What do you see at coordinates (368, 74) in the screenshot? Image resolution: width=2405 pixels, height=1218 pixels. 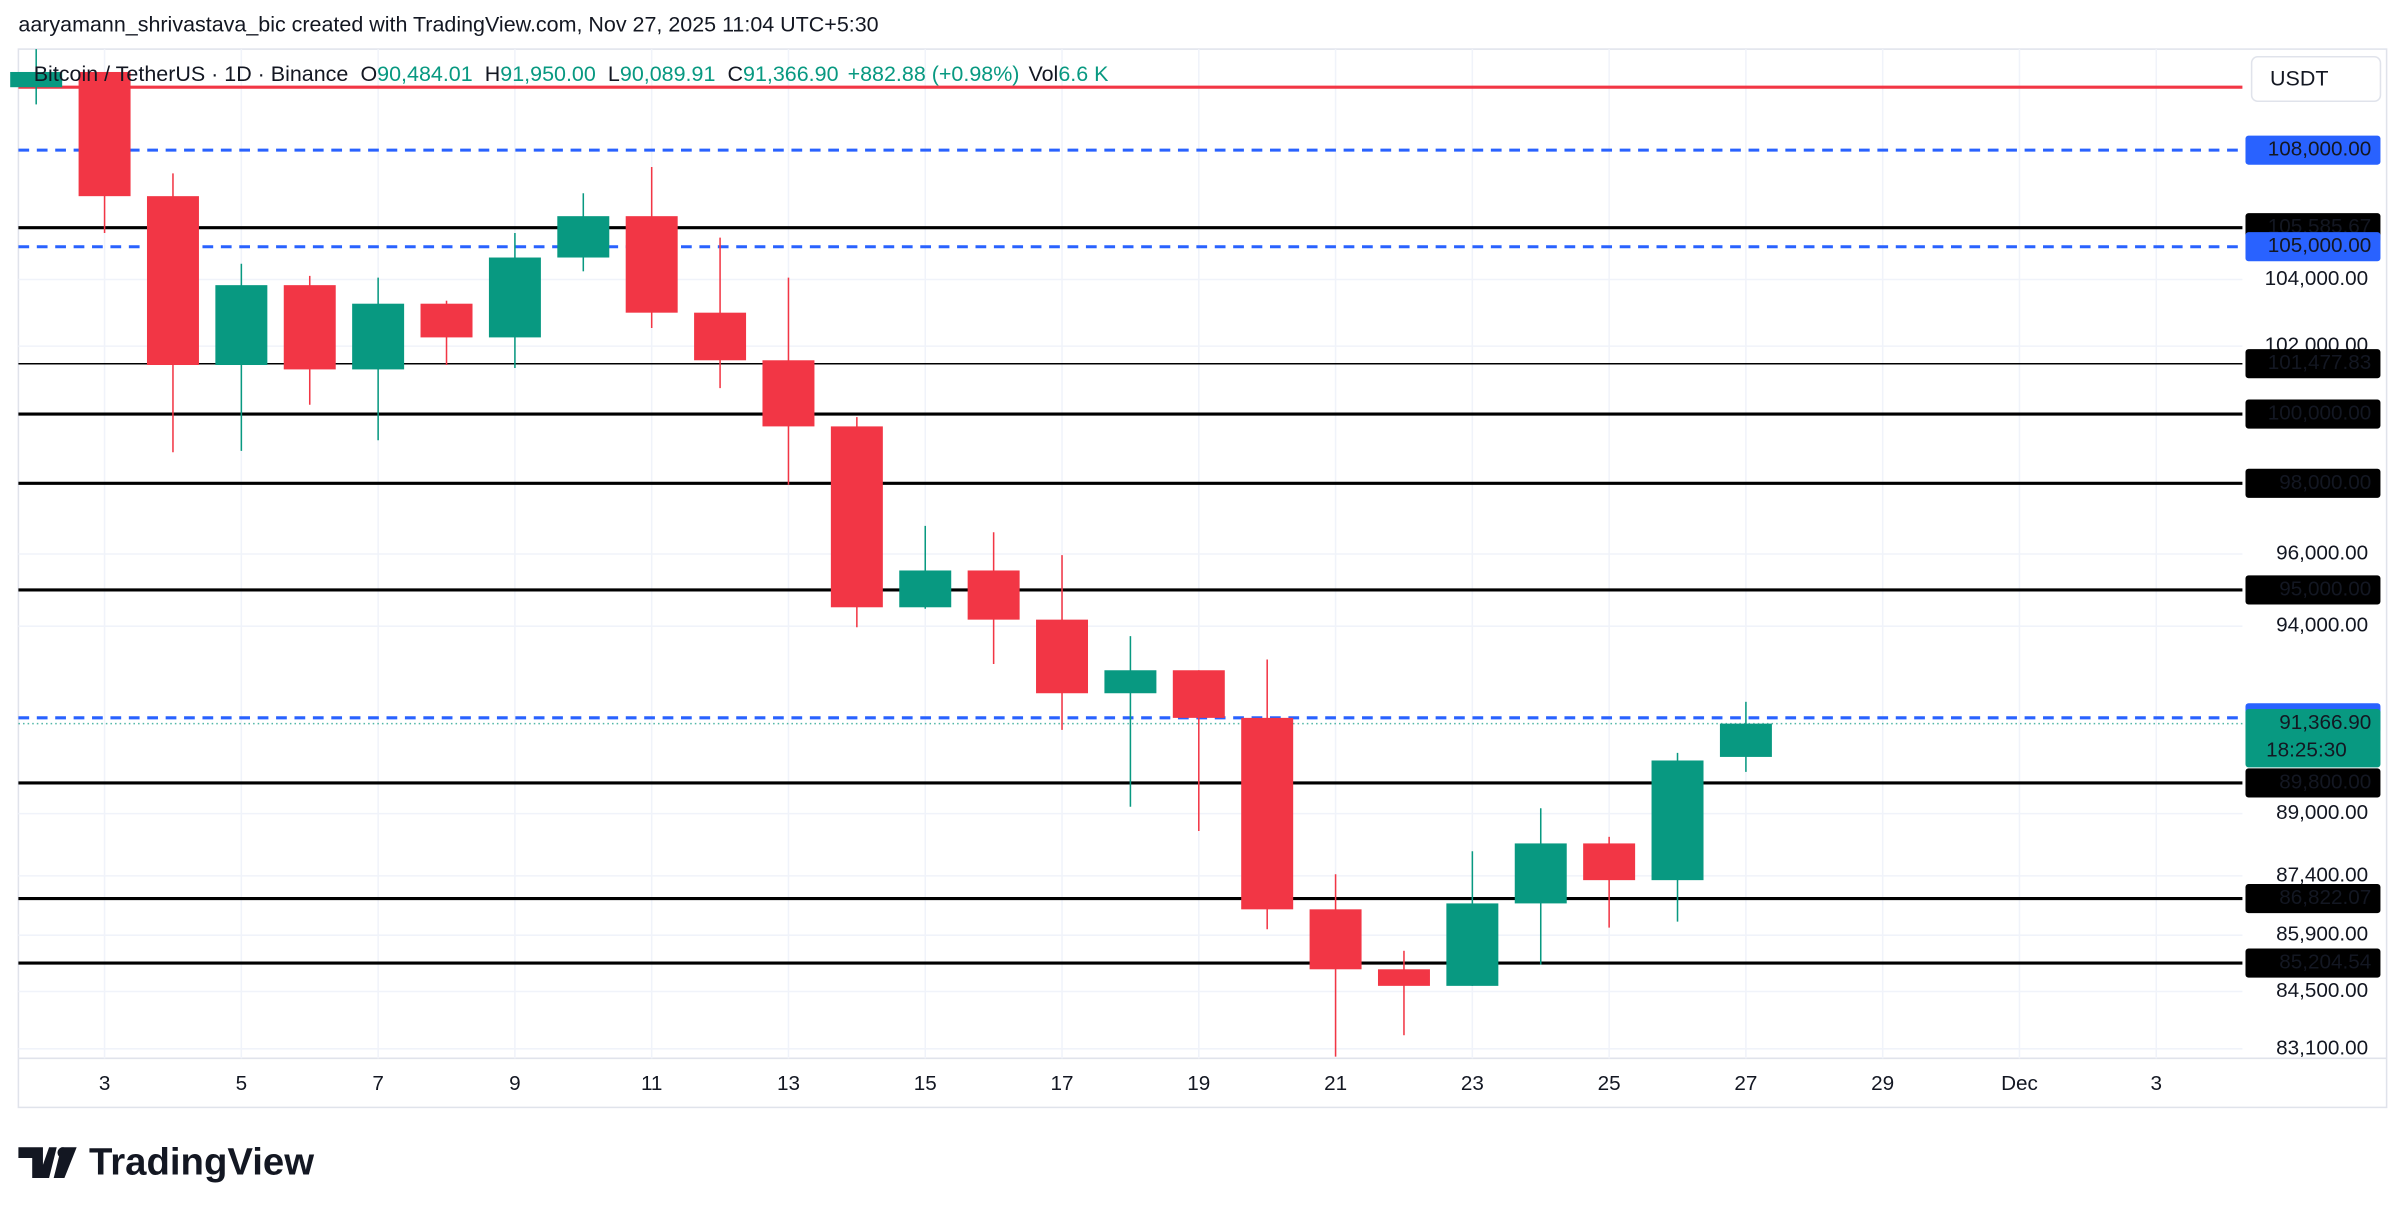 I see `legend-key: O` at bounding box center [368, 74].